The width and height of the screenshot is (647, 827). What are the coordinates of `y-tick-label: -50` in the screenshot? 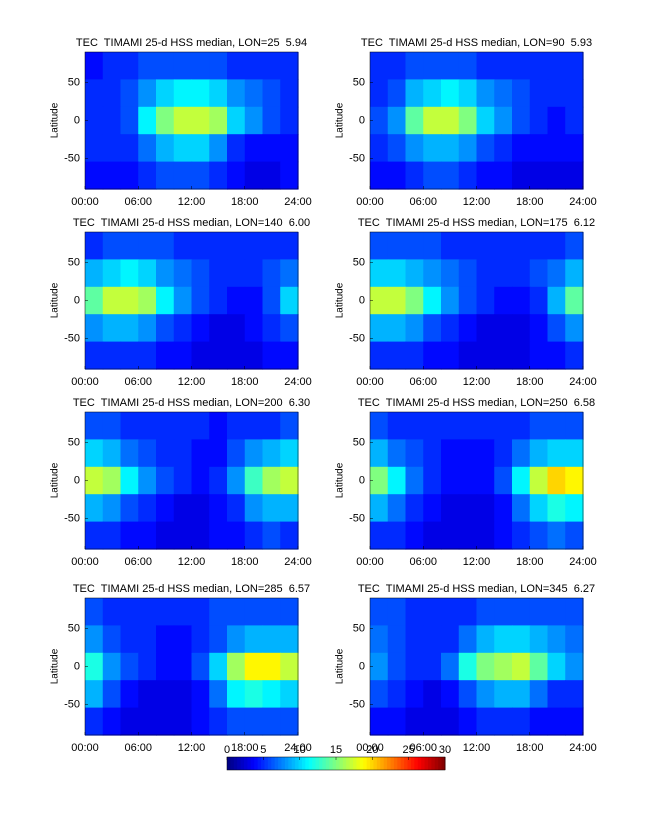 It's located at (357, 158).